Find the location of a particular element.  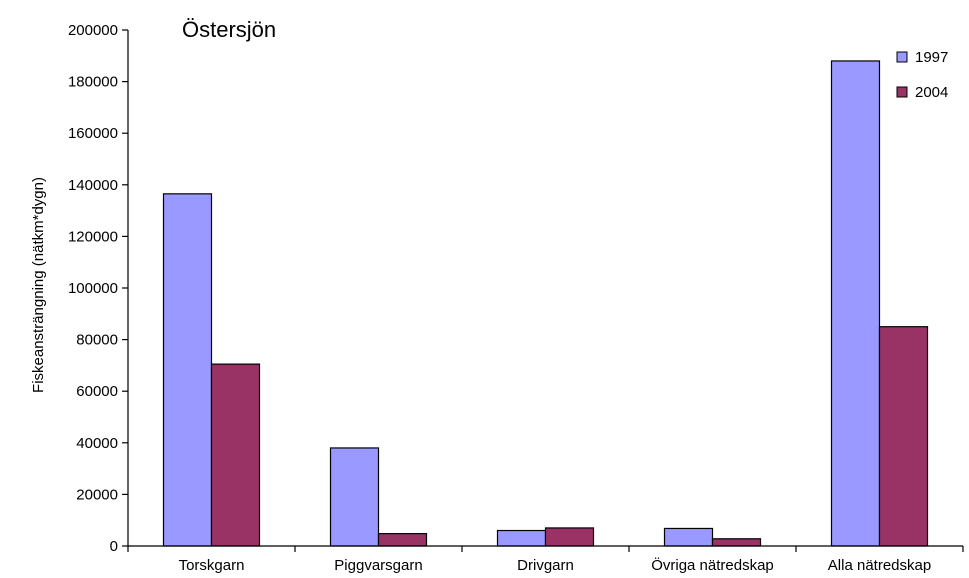

y-tick-label: 80000 is located at coordinates (97, 340).